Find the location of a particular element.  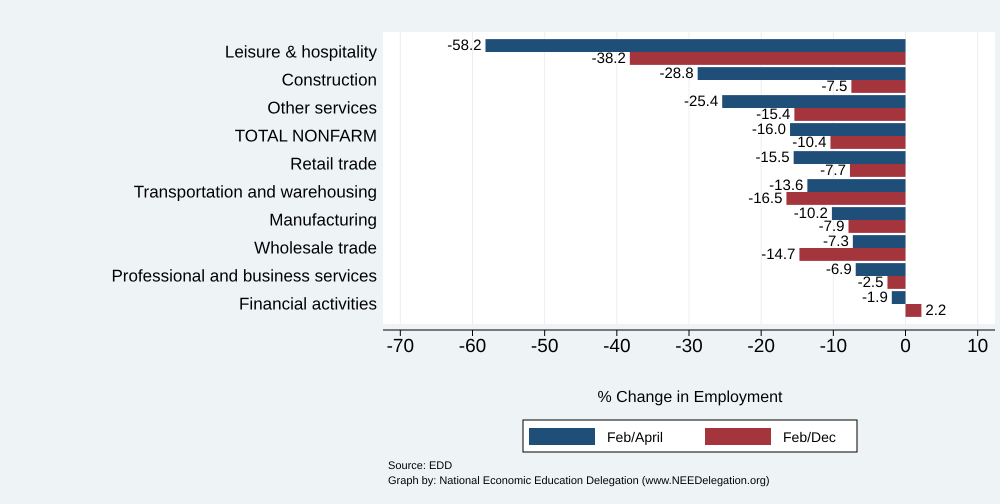

x-tick-label: -50 is located at coordinates (544, 346).